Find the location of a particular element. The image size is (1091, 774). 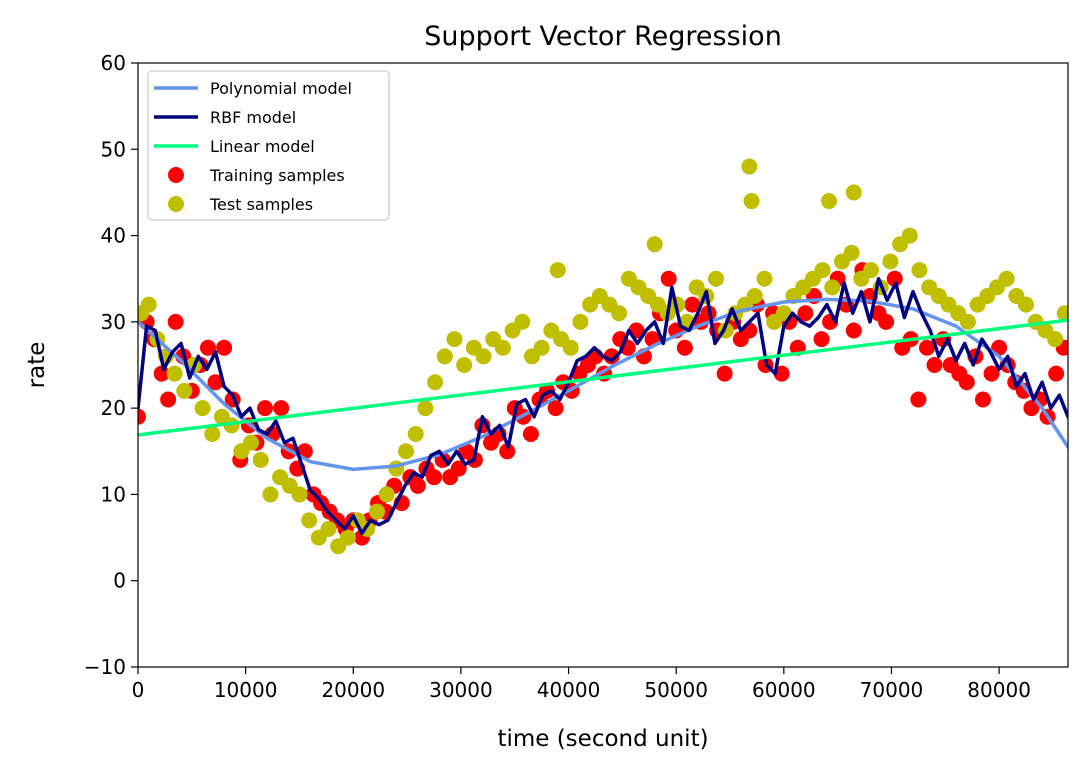

x-tick-label: 0 is located at coordinates (138, 690).